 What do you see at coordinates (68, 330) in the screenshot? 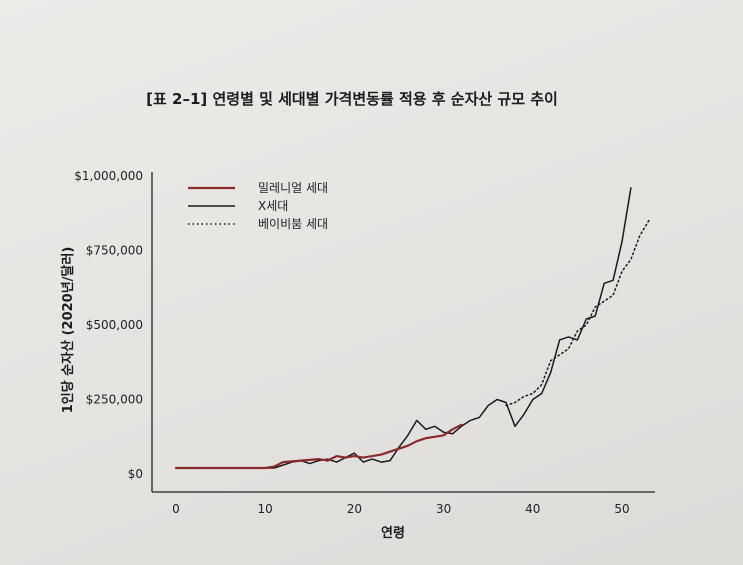
I see `y-axis-title: 1인당 순자산 (2020년/달러)` at bounding box center [68, 330].